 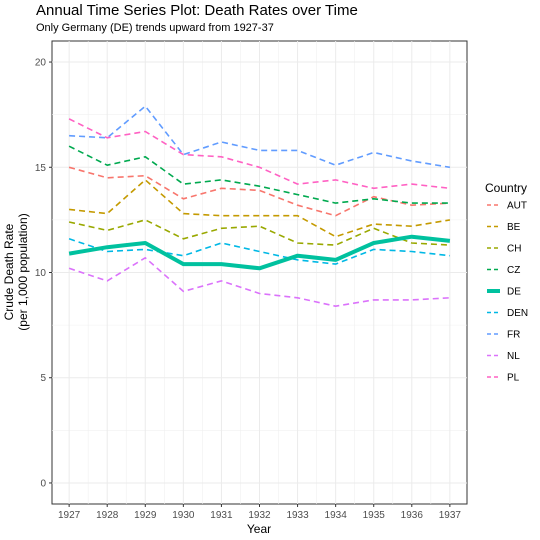 What do you see at coordinates (43, 483) in the screenshot?
I see `y-tick-label: 0` at bounding box center [43, 483].